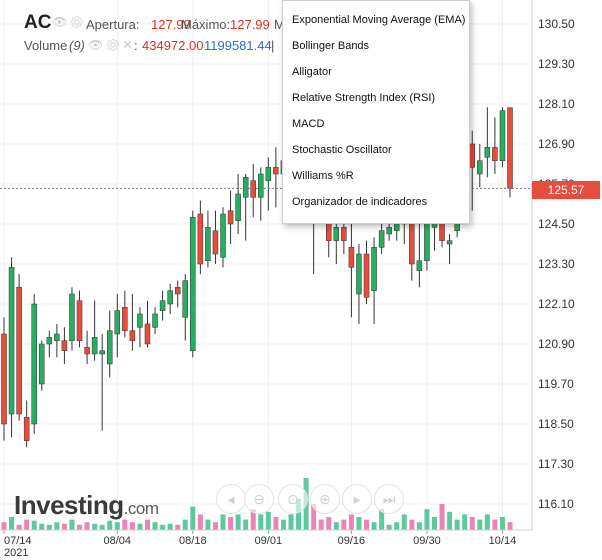 This screenshot has width=602, height=560. What do you see at coordinates (556, 144) in the screenshot?
I see `y-tick-label: 126.90` at bounding box center [556, 144].